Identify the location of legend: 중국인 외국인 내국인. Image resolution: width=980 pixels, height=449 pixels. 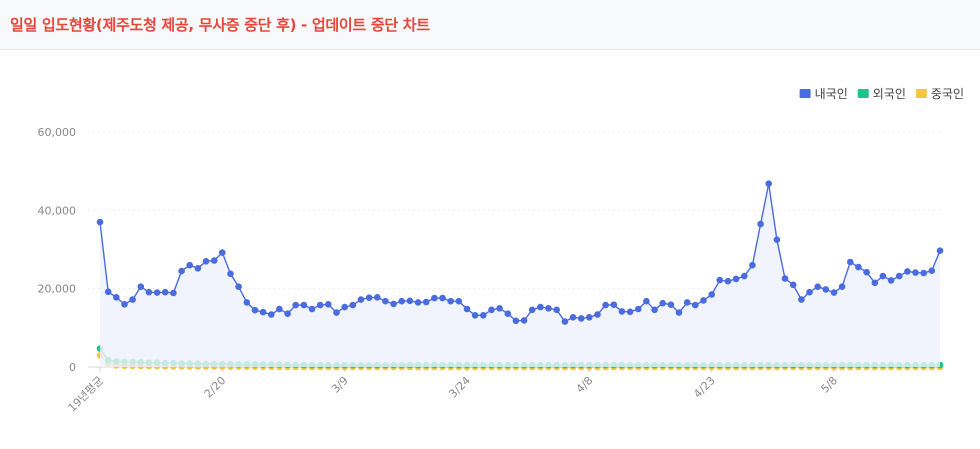
(881, 94).